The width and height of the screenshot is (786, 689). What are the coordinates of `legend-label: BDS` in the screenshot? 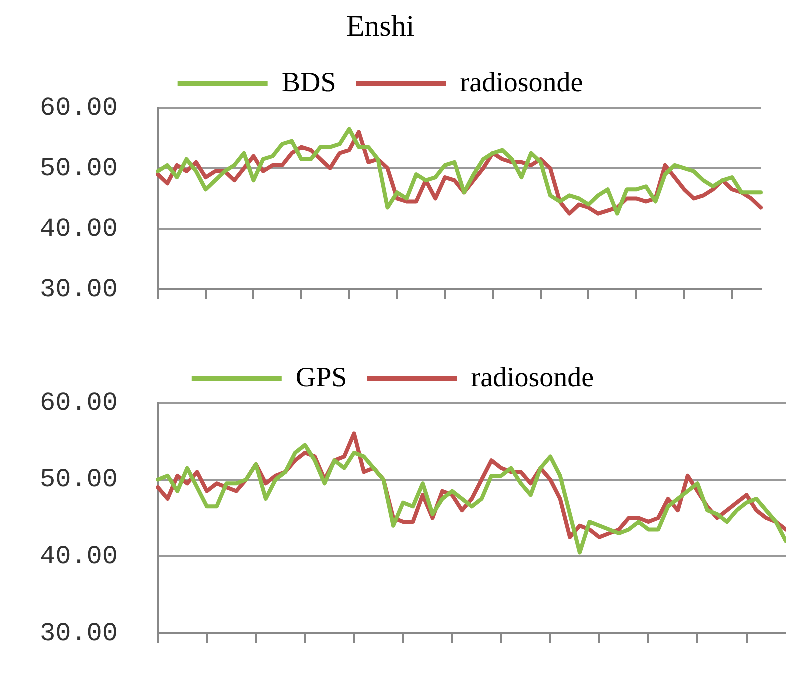 It's located at (309, 82).